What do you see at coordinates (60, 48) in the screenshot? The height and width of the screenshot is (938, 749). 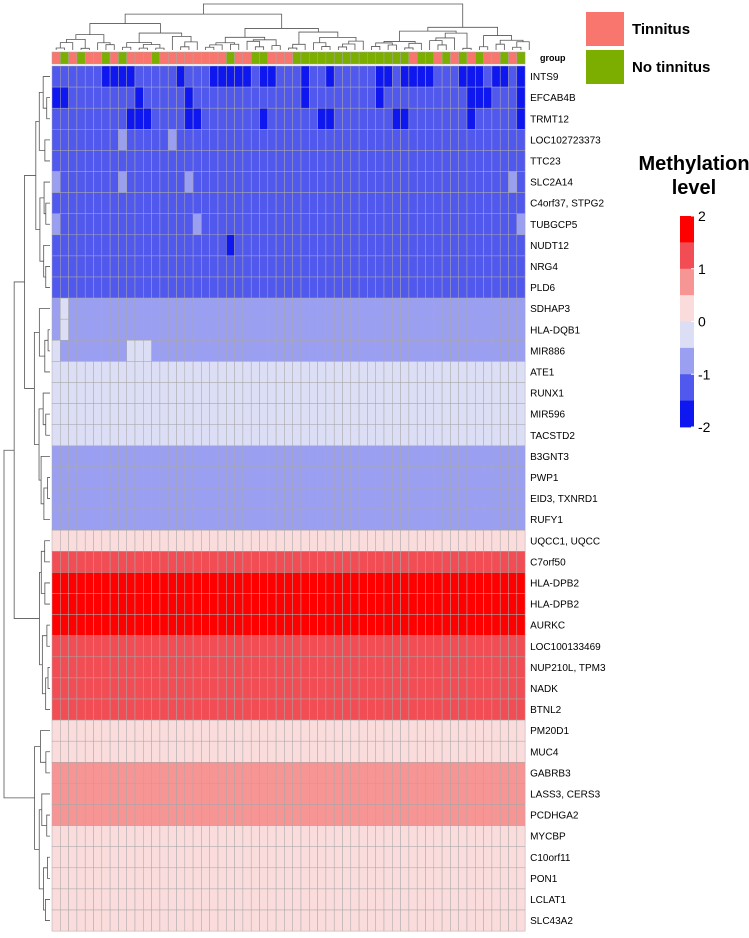 I see `column-dendrogram-branch` at bounding box center [60, 48].